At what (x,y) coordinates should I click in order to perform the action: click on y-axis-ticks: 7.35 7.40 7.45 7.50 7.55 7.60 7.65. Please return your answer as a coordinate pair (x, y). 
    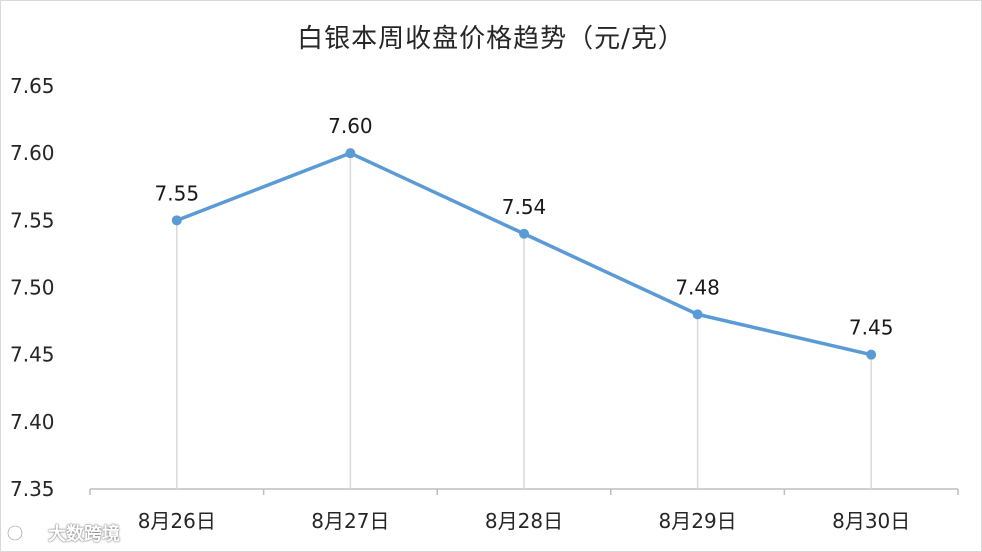
    Looking at the image, I should click on (32, 287).